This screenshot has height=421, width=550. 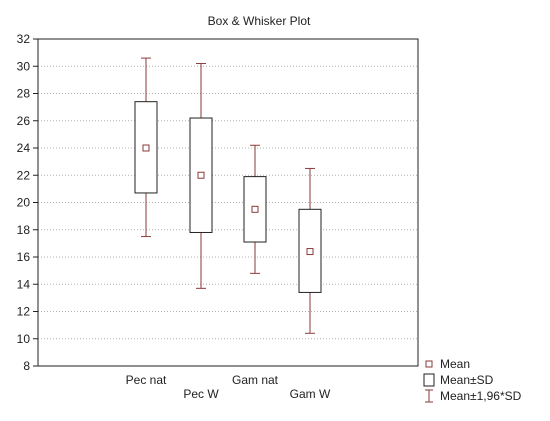 I want to click on legend-item: Mean, so click(x=447, y=364).